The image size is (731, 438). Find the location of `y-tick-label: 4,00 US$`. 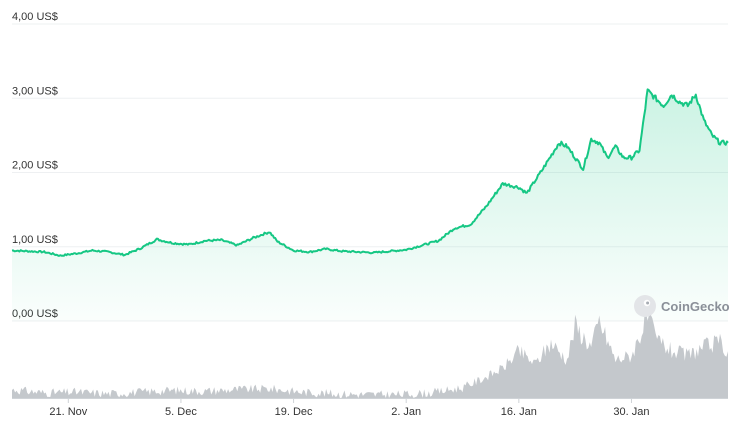

y-tick-label: 4,00 US$ is located at coordinates (35, 17).